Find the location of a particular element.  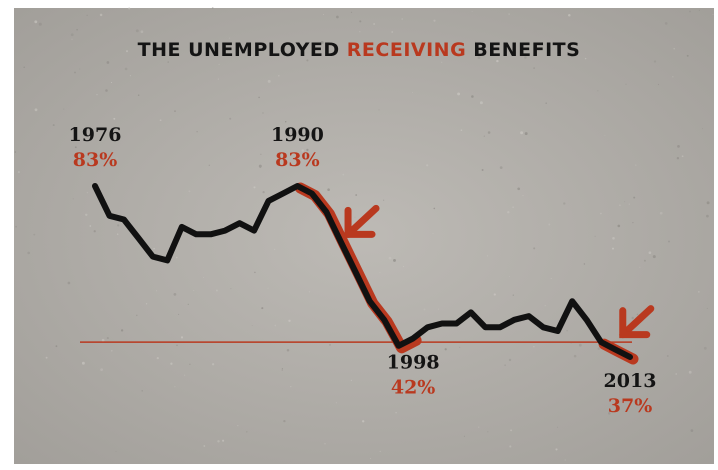

title-part-2: RECEIVING is located at coordinates (406, 50).